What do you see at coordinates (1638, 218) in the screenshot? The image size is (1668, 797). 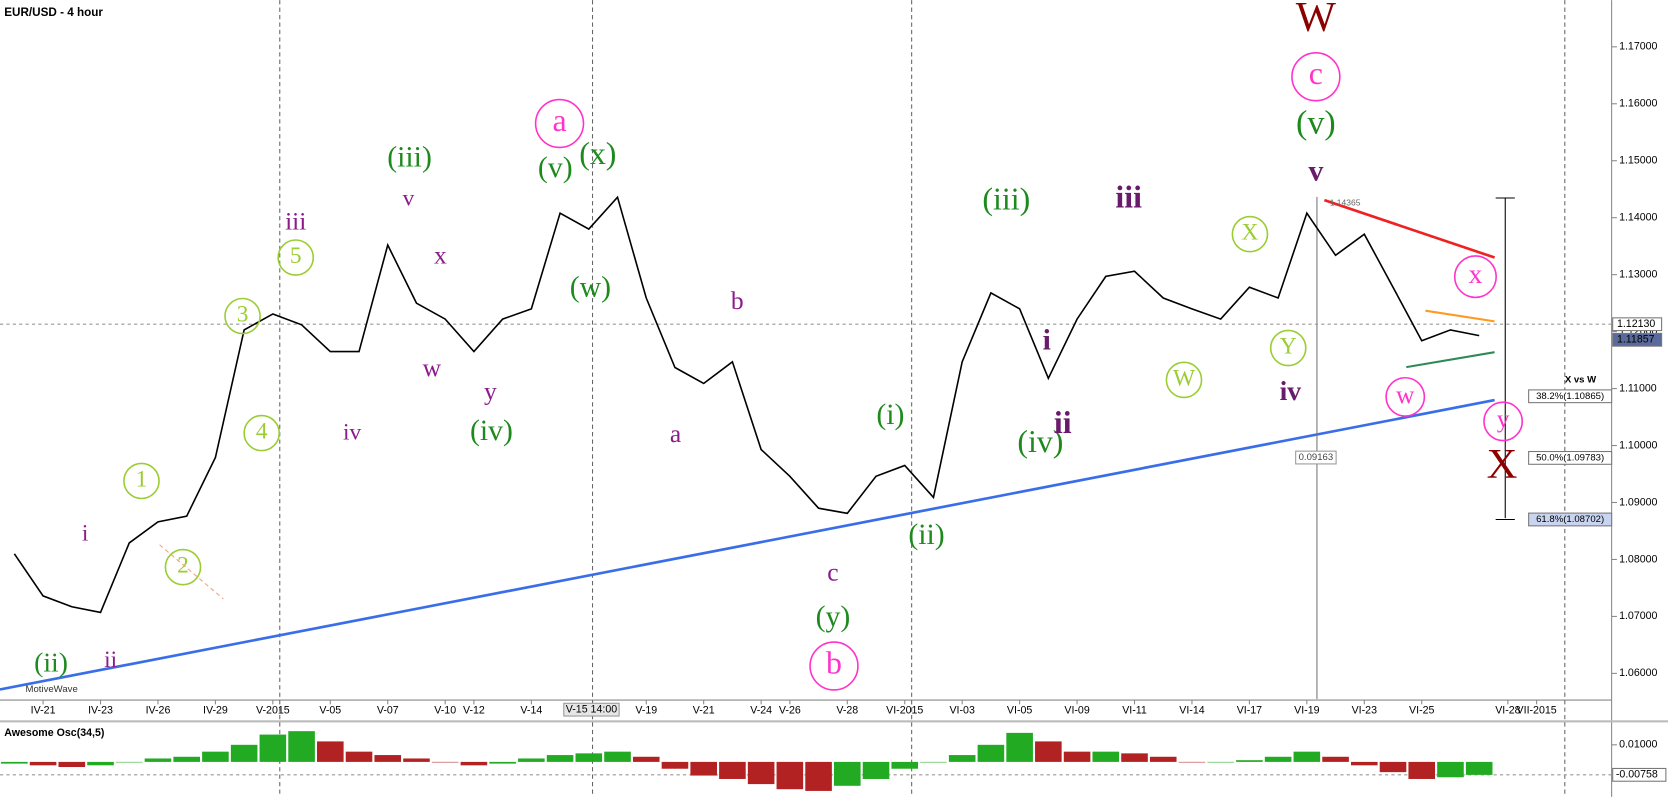 I see `y-tick-label: 1.14000` at bounding box center [1638, 218].